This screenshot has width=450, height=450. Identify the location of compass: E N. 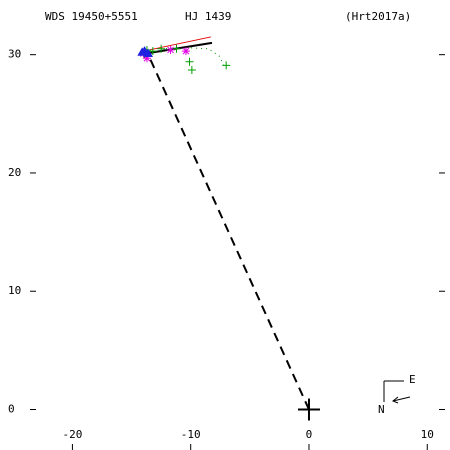
(397, 394).